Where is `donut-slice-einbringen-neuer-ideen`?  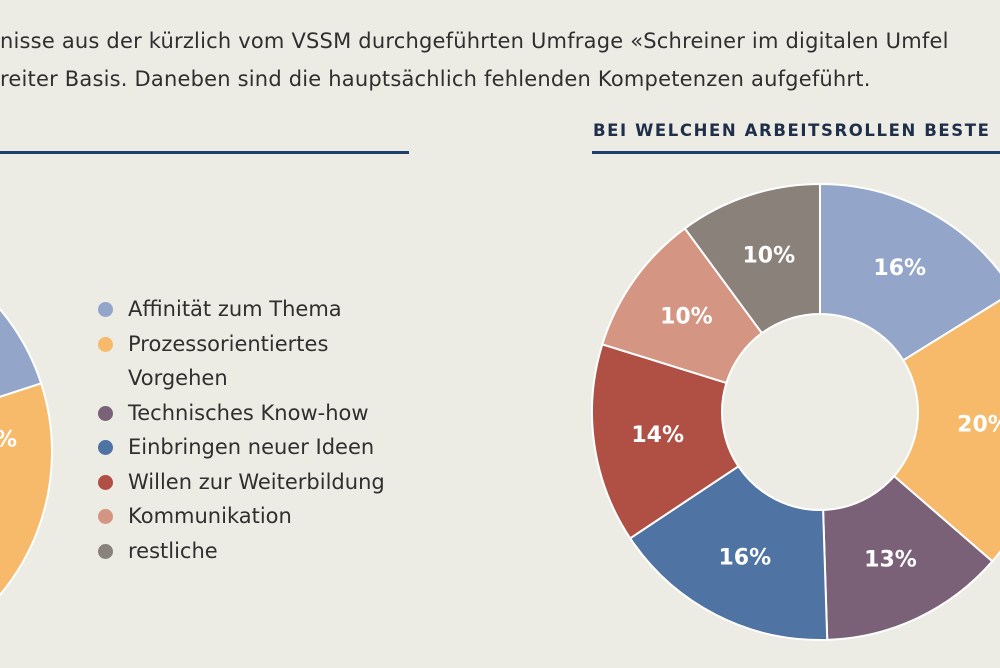 donut-slice-einbringen-neuer-ideen is located at coordinates (728, 552).